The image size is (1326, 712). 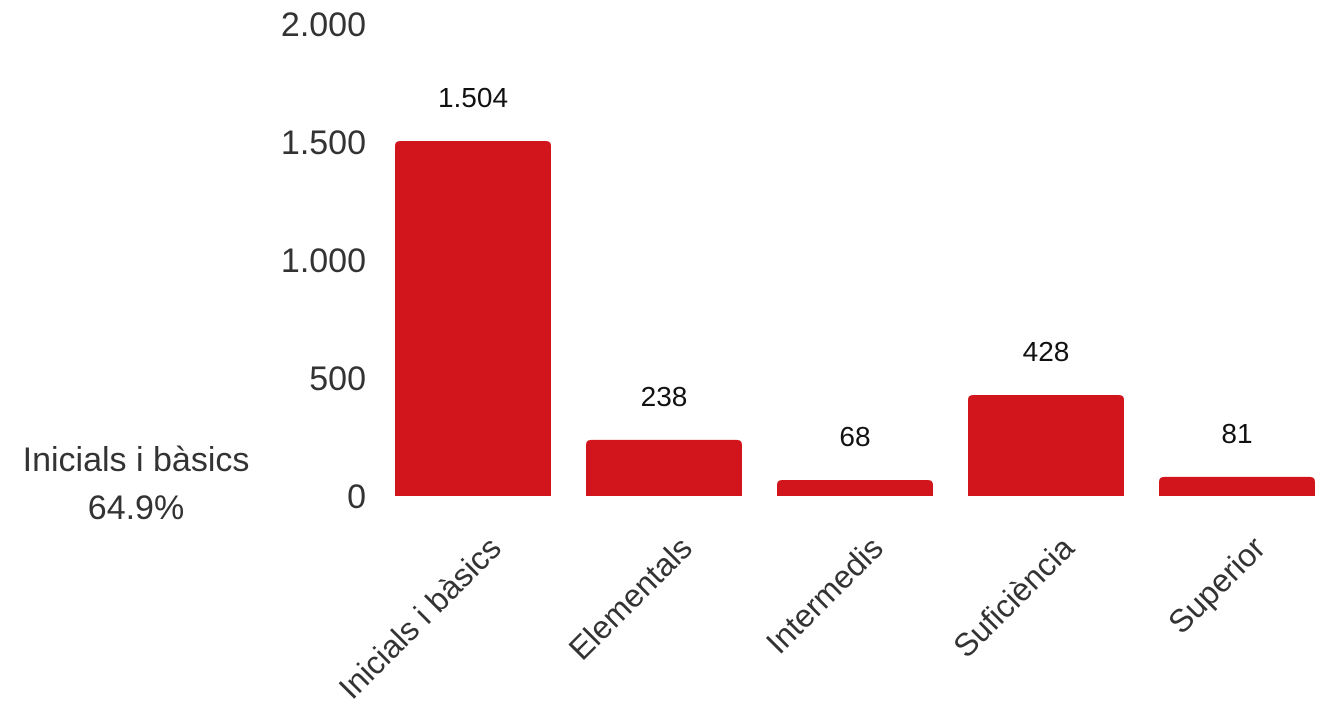 What do you see at coordinates (854, 436) in the screenshot?
I see `bar-value-label: 68` at bounding box center [854, 436].